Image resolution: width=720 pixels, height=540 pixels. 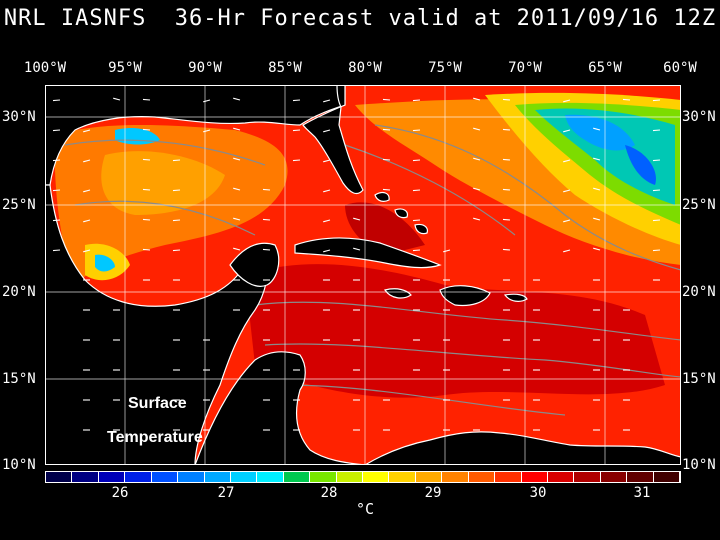 I want to click on jamaica-land, so click(x=398, y=293).